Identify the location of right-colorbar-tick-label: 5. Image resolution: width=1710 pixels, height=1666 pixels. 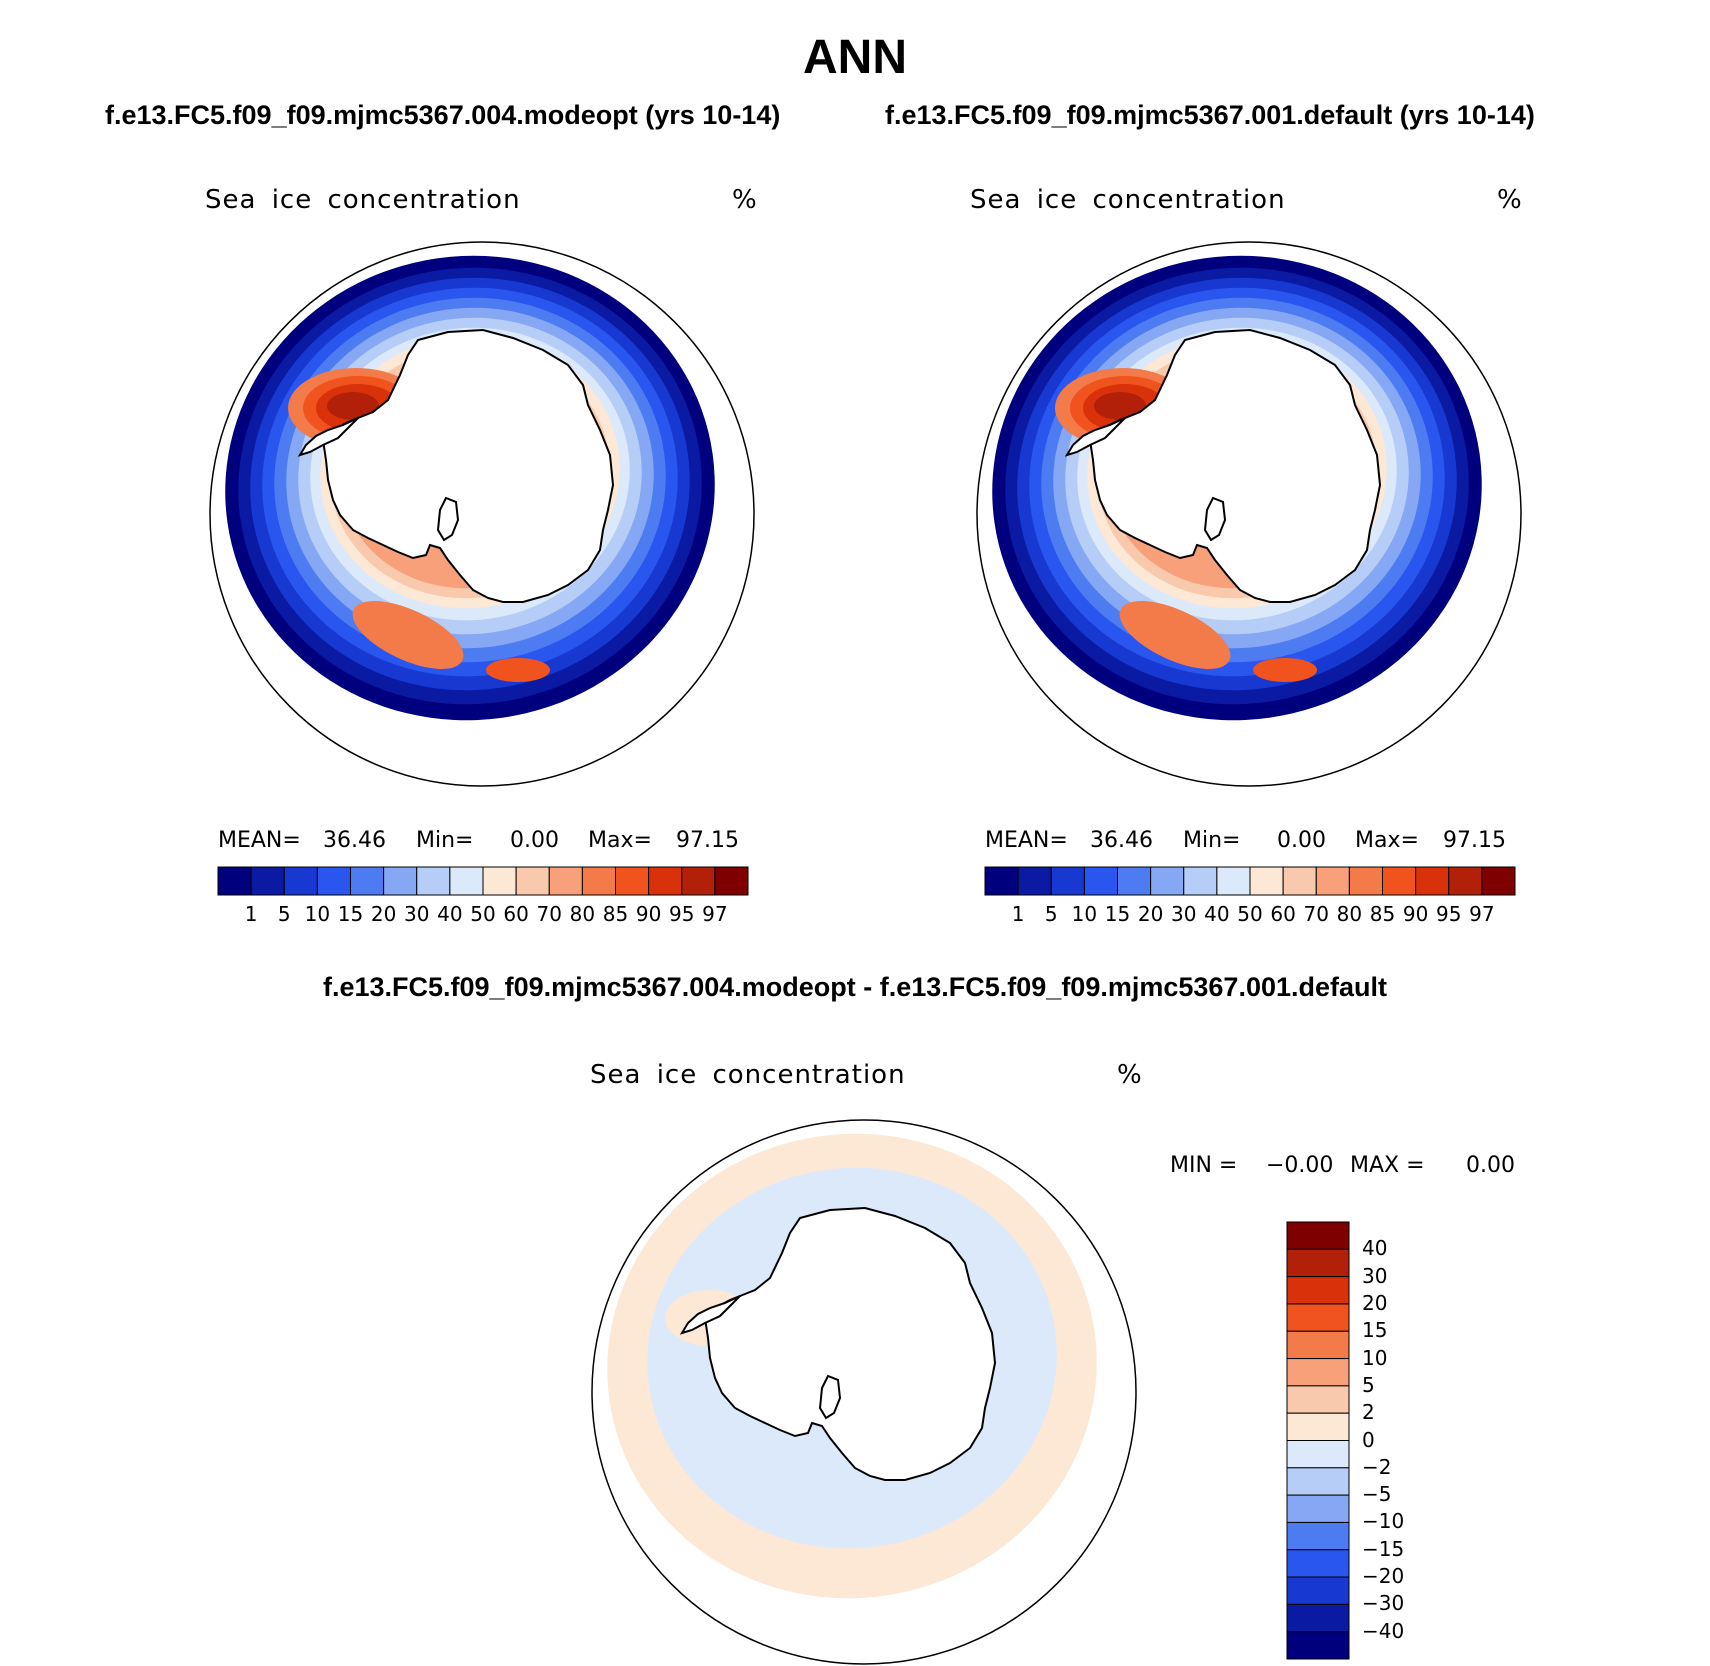
(1051, 914).